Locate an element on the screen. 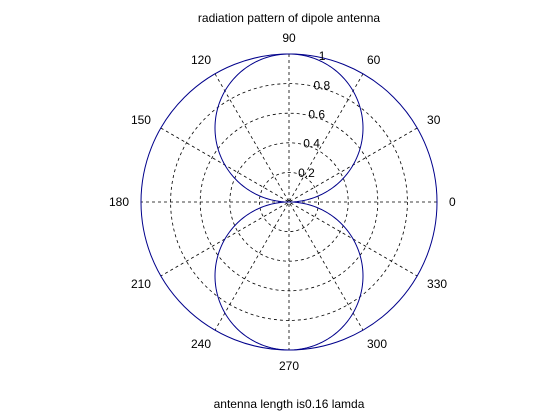 Image resolution: width=560 pixels, height=420 pixels. angle-tick-label: 120 is located at coordinates (201, 60).